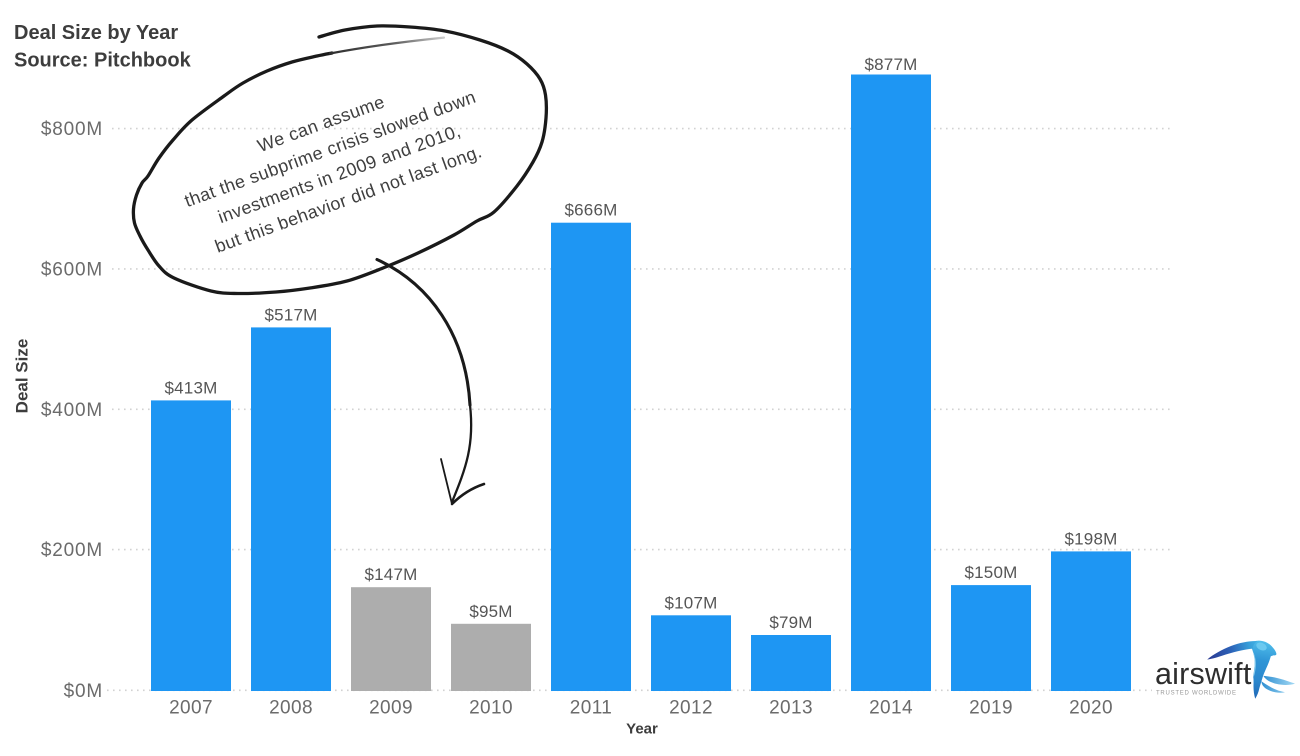 This screenshot has height=756, width=1300. Describe the element at coordinates (96, 33) in the screenshot. I see `svg-text: Deal Size by Year` at that location.